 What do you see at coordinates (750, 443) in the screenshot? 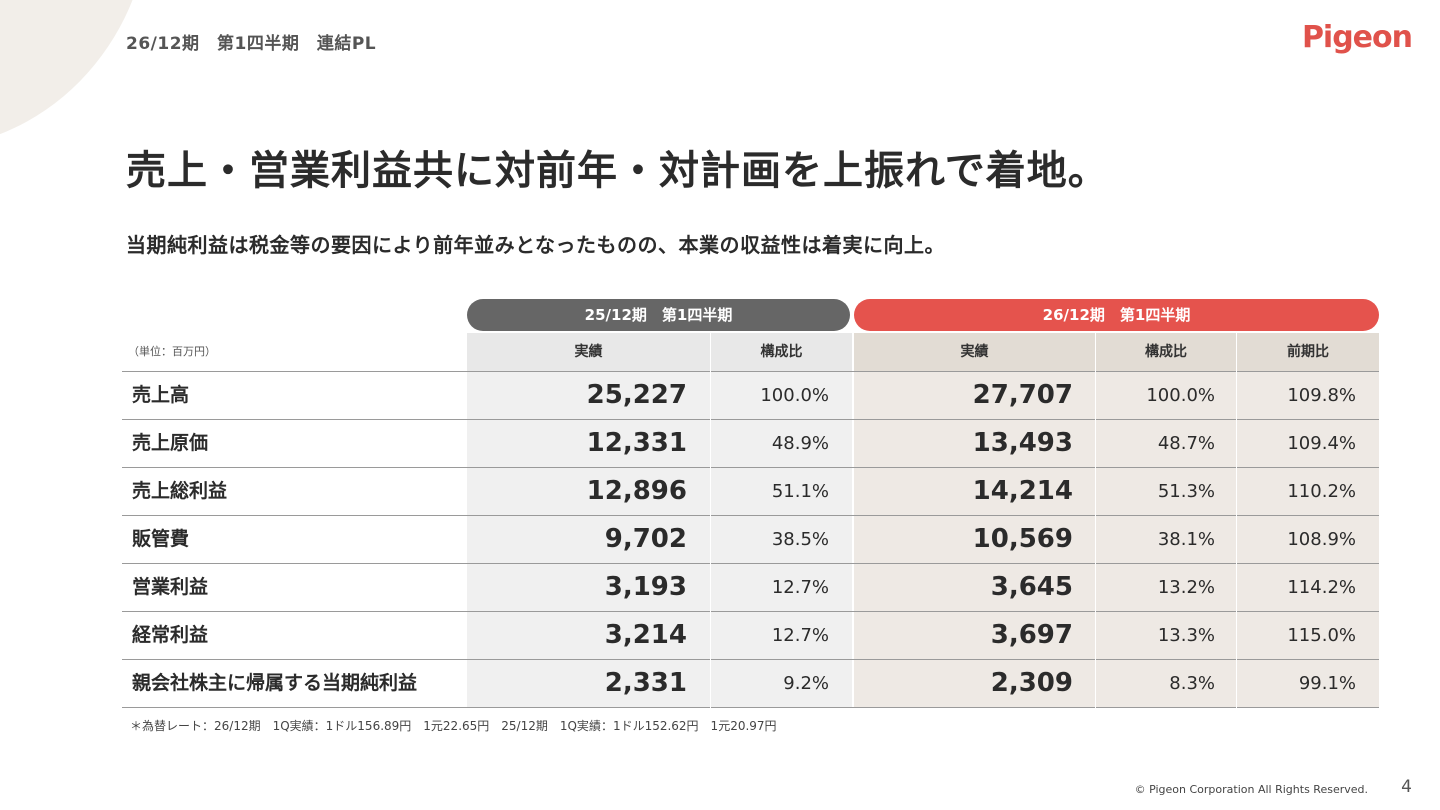
I see `table-row: 売上原価 12,331 48.9% 13,493 48.7% 109.4%` at bounding box center [750, 443].